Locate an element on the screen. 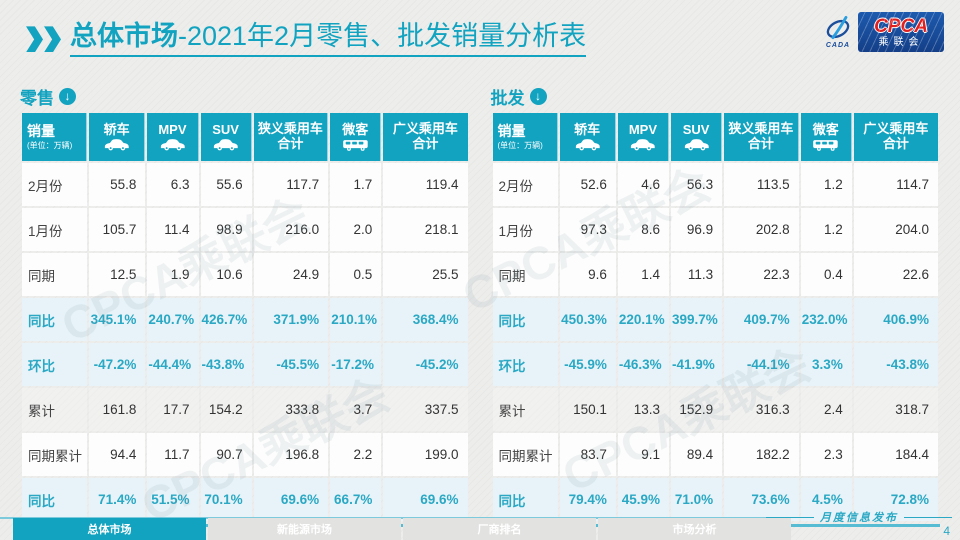  retail-section-label: 零售 ↓ is located at coordinates (245, 96).